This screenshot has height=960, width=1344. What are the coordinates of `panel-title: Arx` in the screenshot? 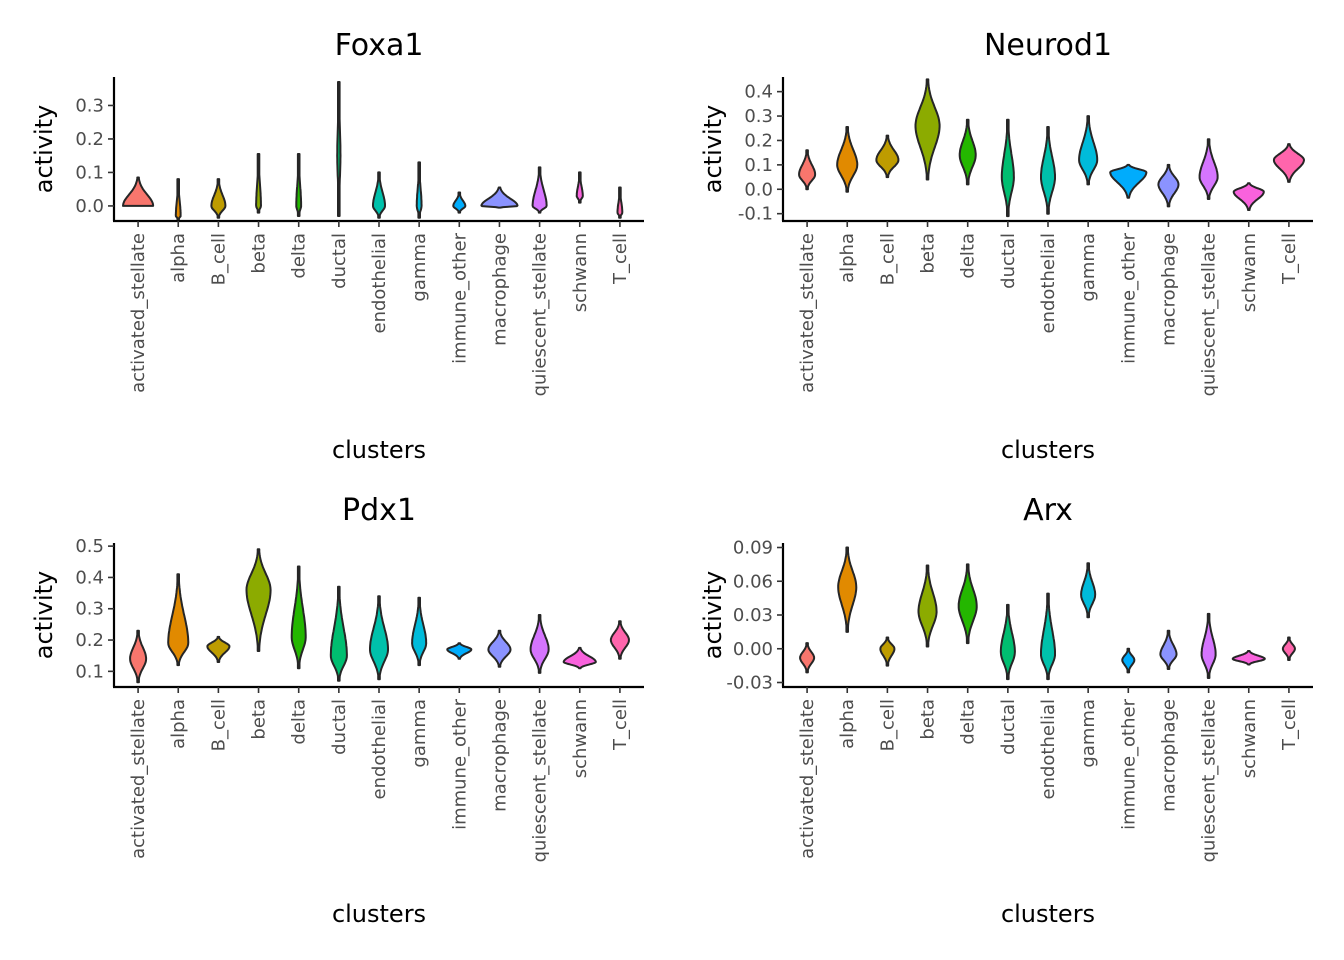 It's located at (1048, 510).